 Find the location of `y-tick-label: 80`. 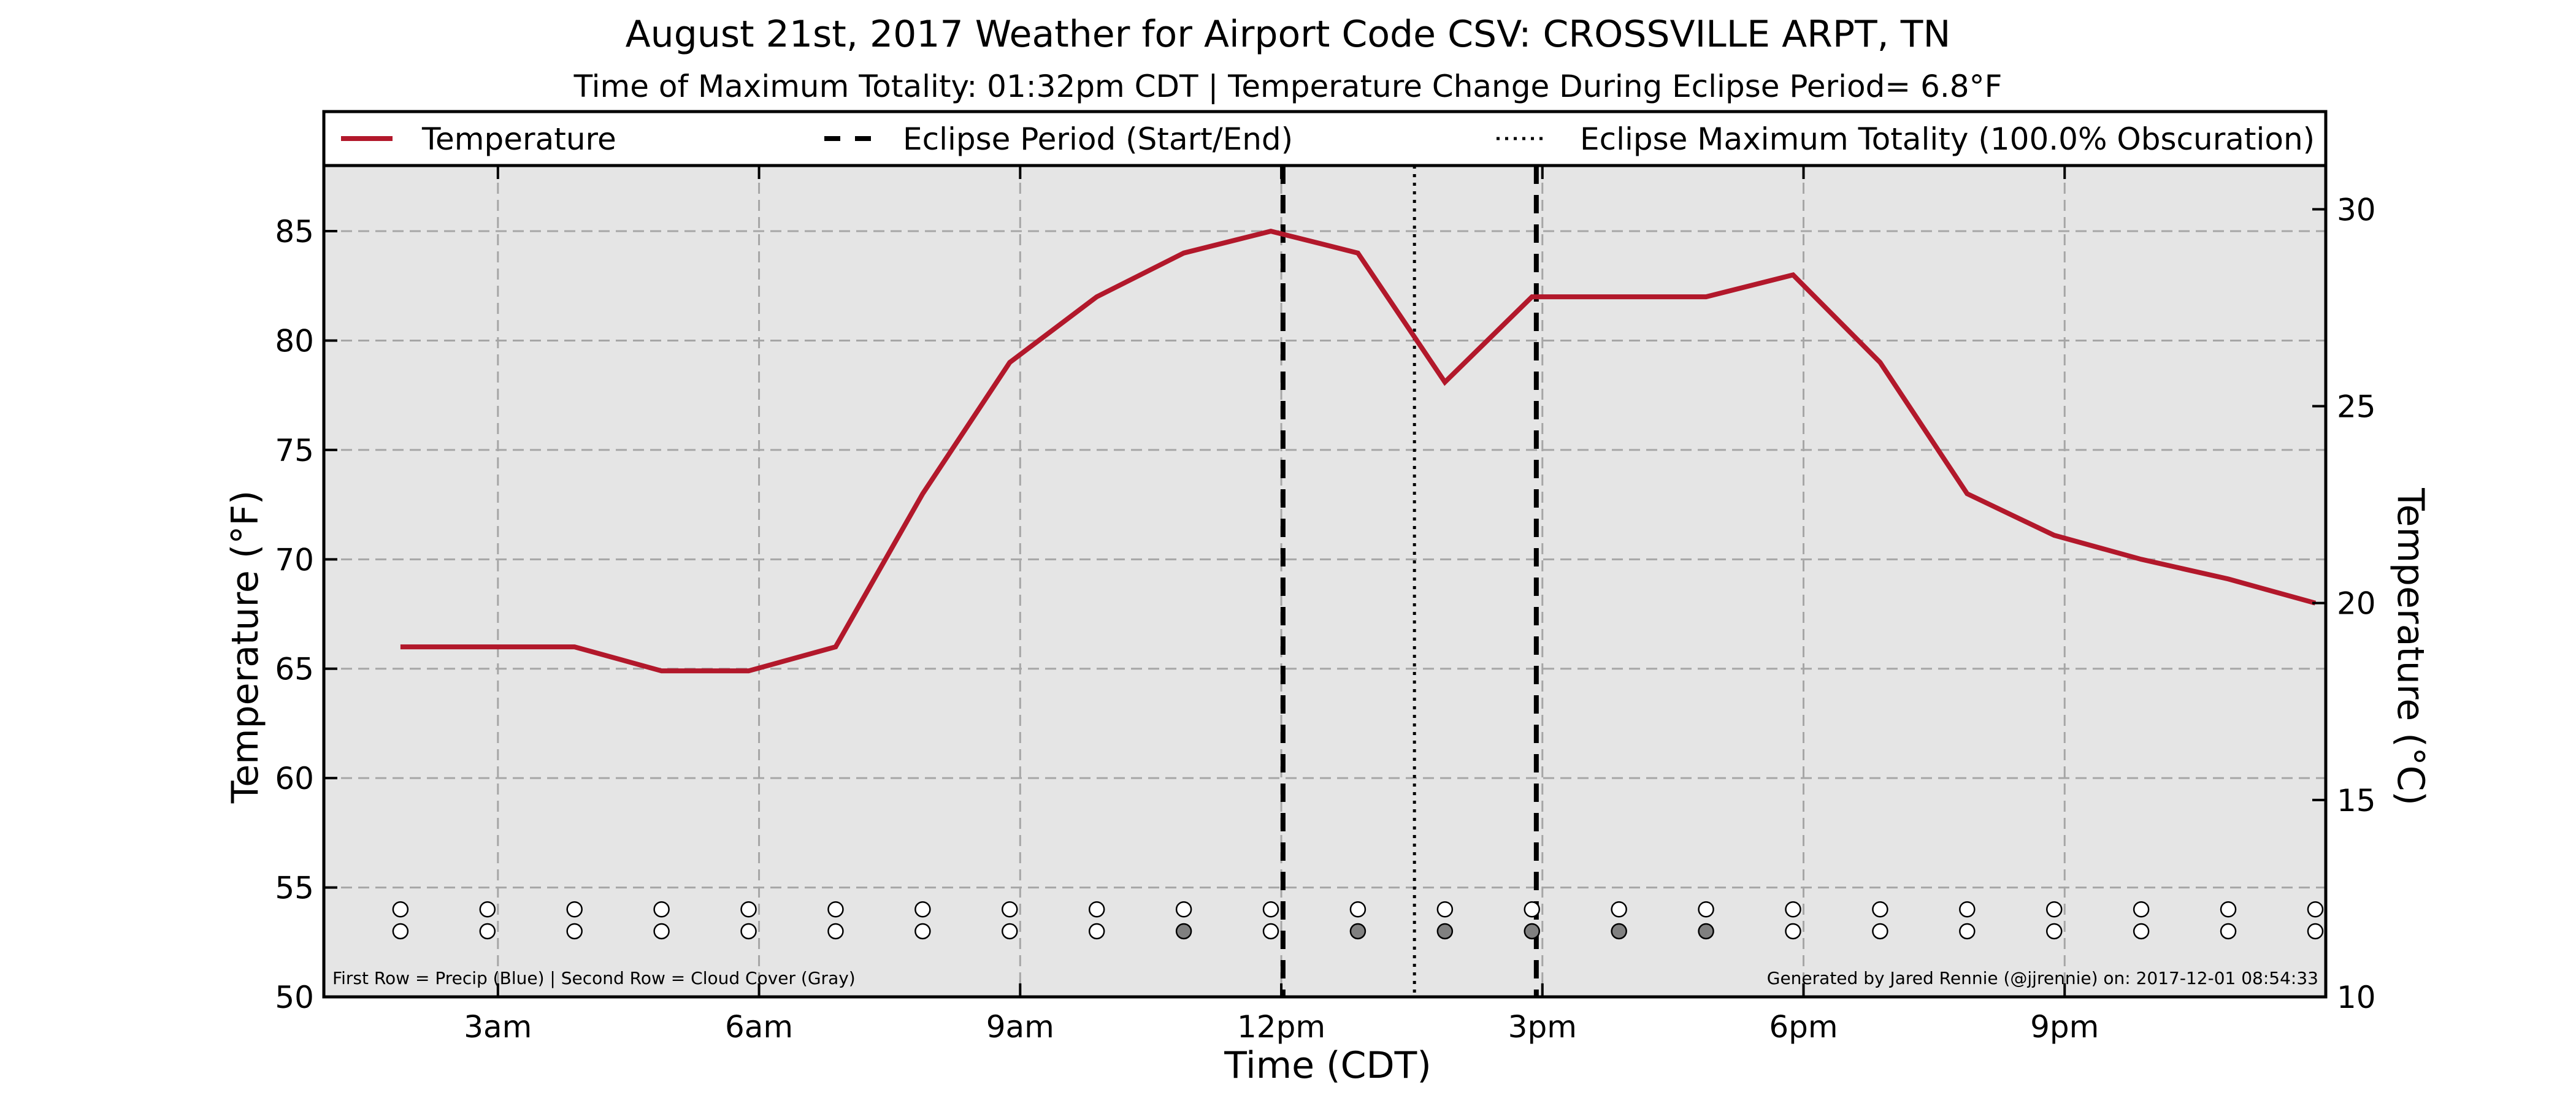

y-tick-label: 80 is located at coordinates (294, 341).